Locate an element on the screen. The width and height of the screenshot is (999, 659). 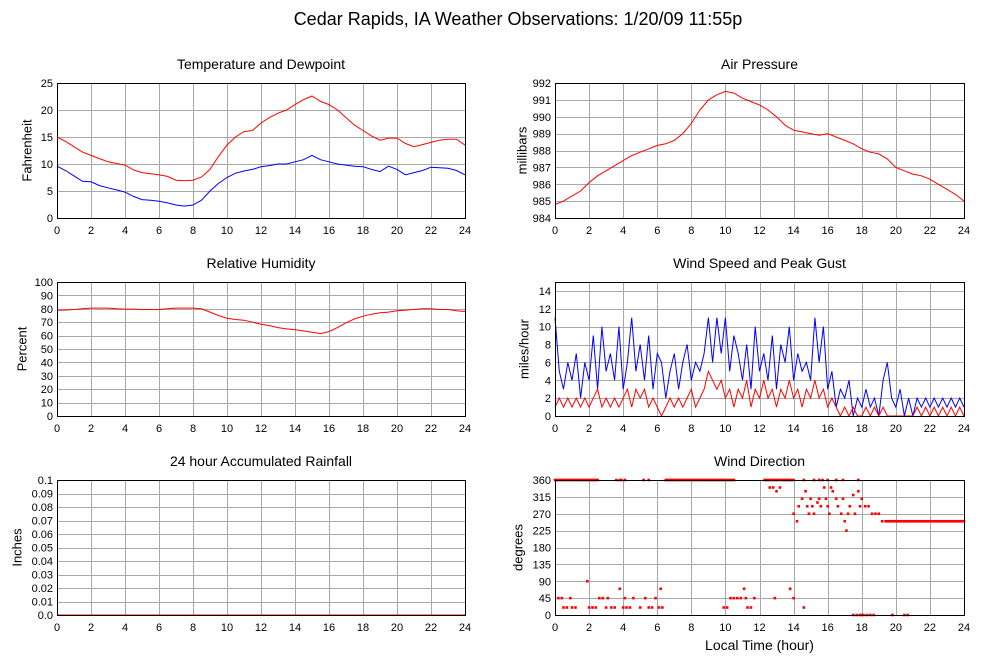
y-tick-label: 40 is located at coordinates (47, 363).